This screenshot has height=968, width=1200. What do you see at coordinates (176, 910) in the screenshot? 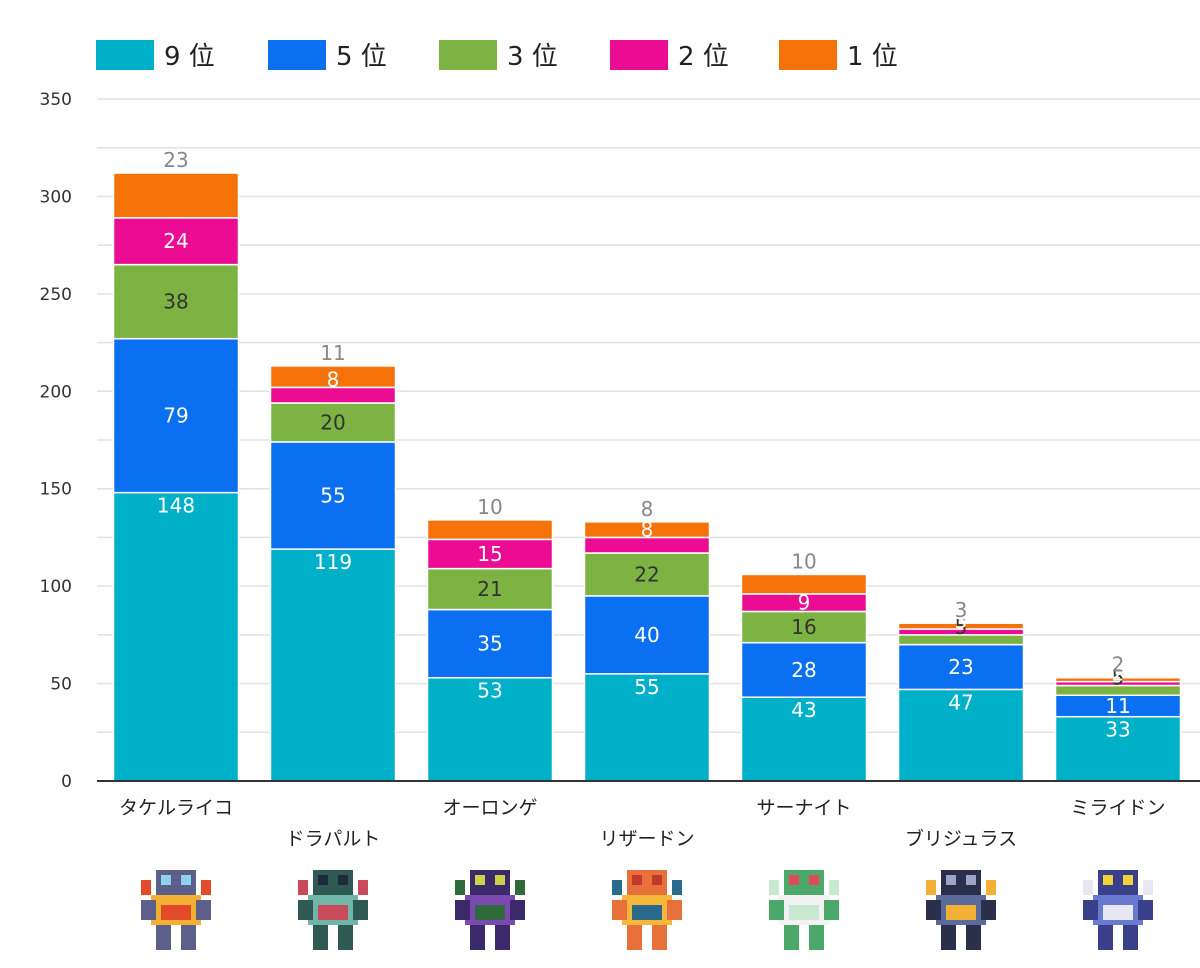
I see `raging-bolt-sprite` at bounding box center [176, 910].